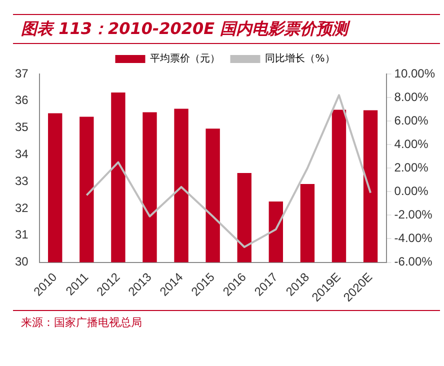 Image resolution: width=444 pixels, height=366 pixels. Describe the element at coordinates (411, 191) in the screenshot. I see `y2-tick-label: 0.00%` at that location.